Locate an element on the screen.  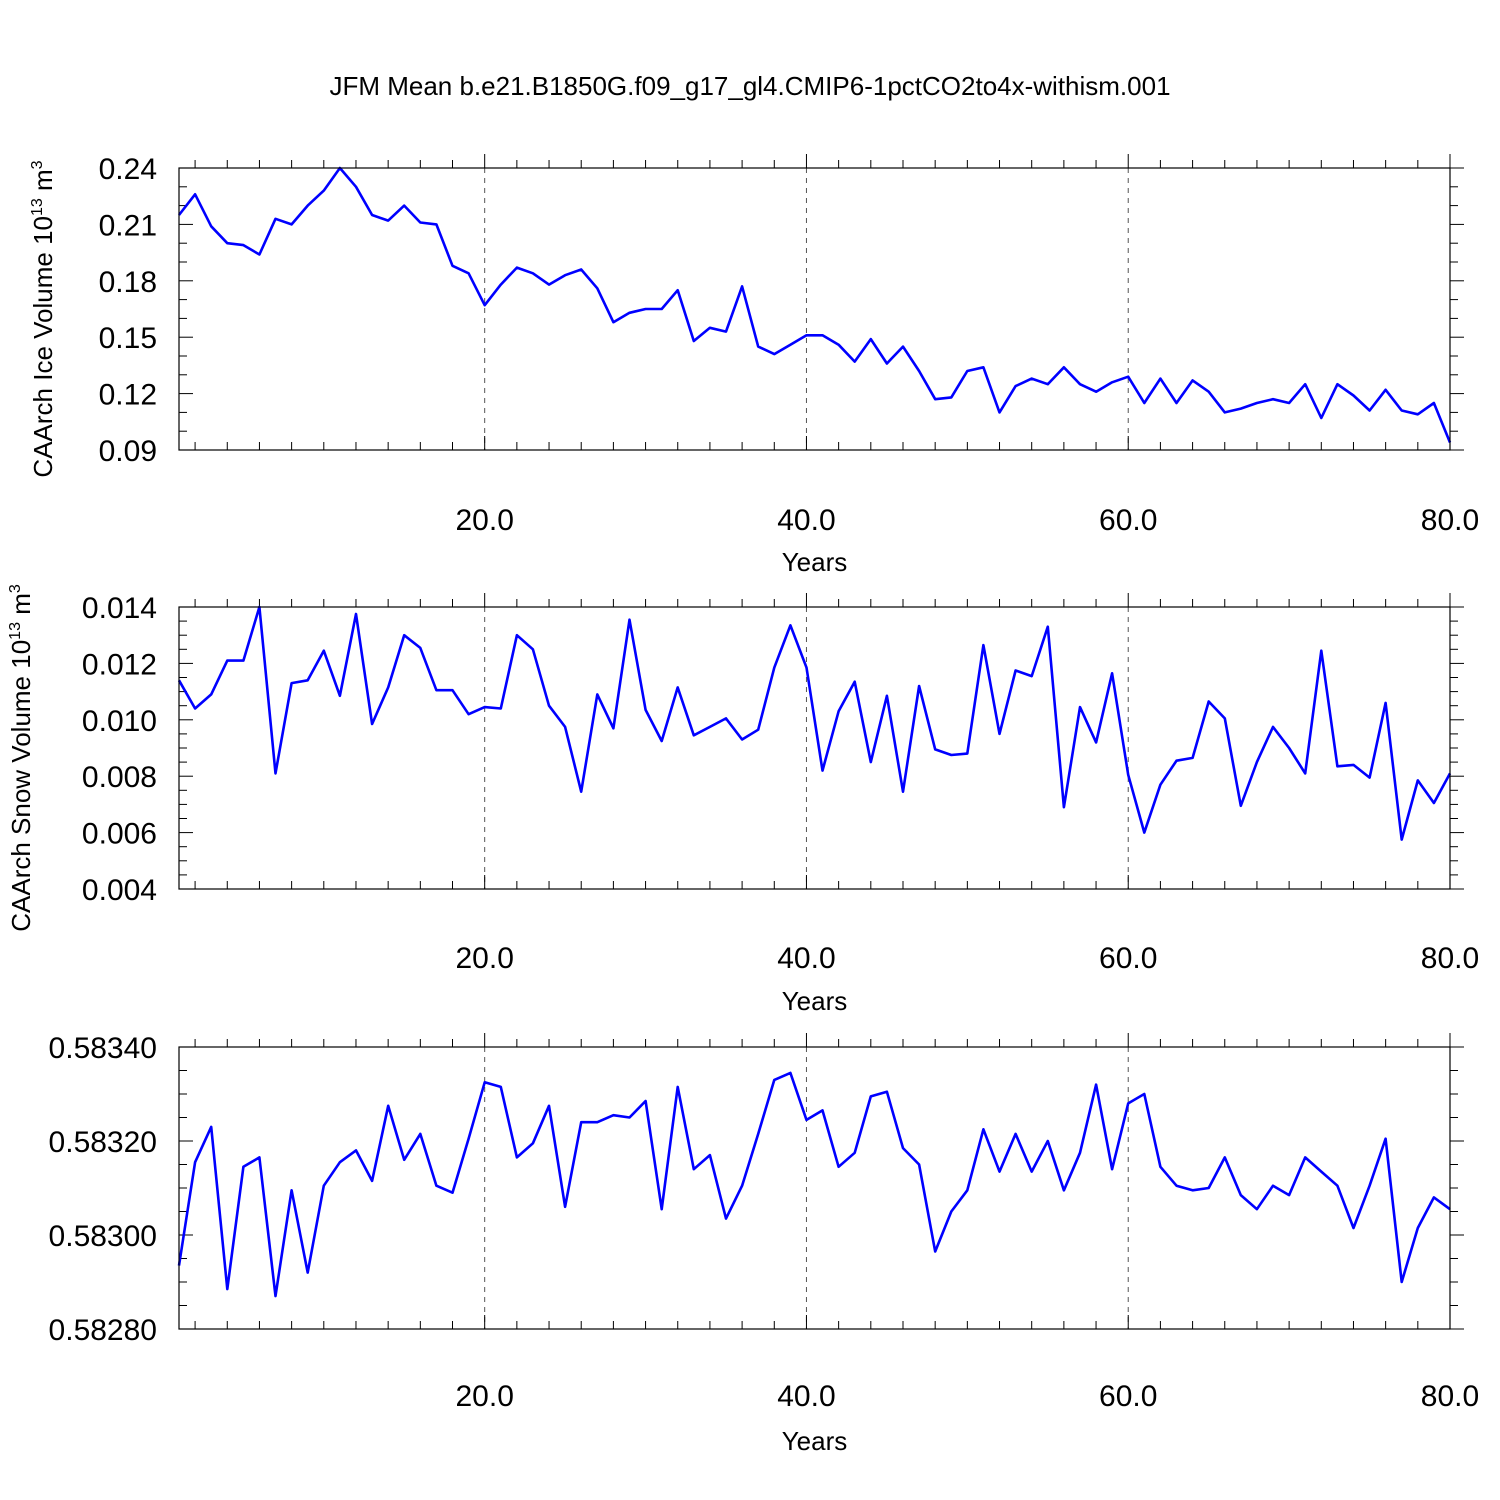
y-axis-label: CAArch Snow Volume 1013 m3 is located at coordinates (21, 758).